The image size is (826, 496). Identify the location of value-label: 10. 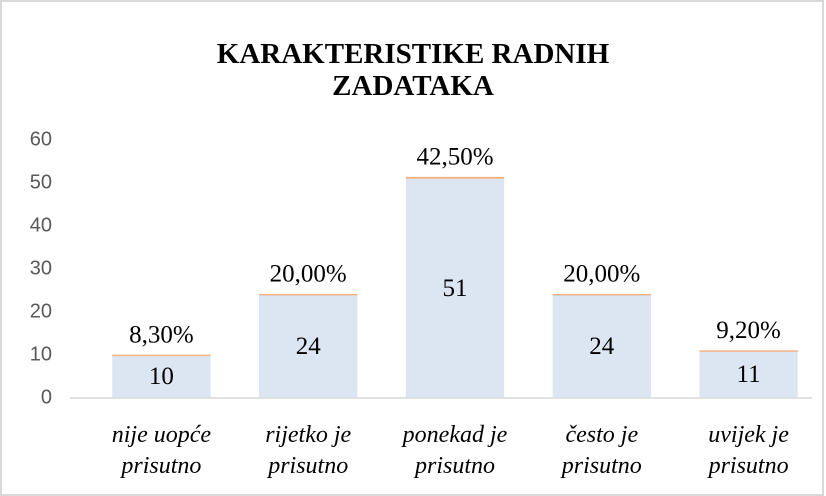
(161, 376).